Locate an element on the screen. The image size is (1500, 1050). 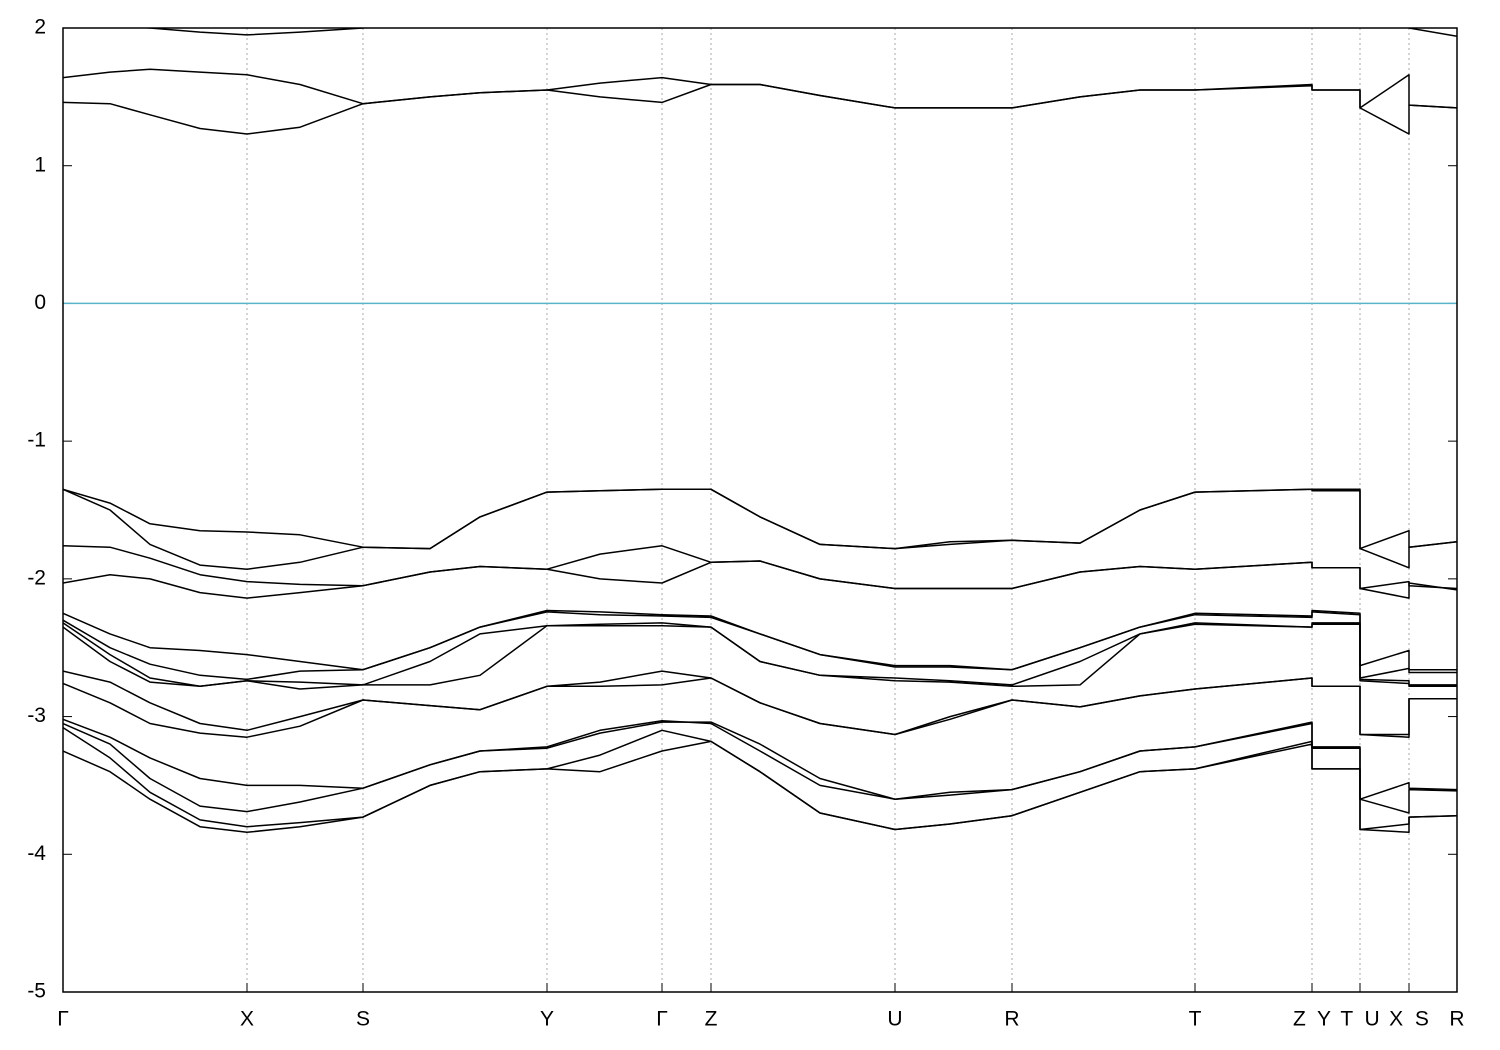
x-tick-label: Y is located at coordinates (547, 1019).